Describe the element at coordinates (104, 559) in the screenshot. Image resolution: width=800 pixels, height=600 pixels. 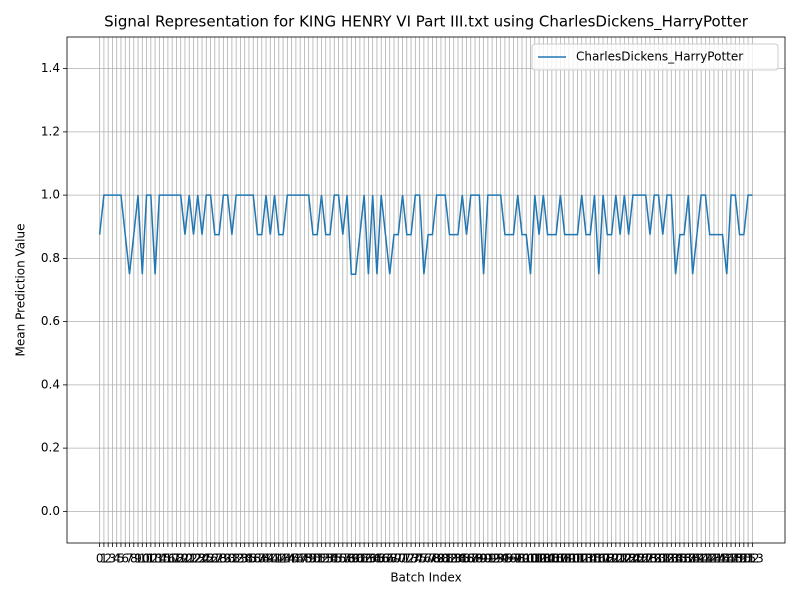
I see `x-tick-label: 1` at that location.